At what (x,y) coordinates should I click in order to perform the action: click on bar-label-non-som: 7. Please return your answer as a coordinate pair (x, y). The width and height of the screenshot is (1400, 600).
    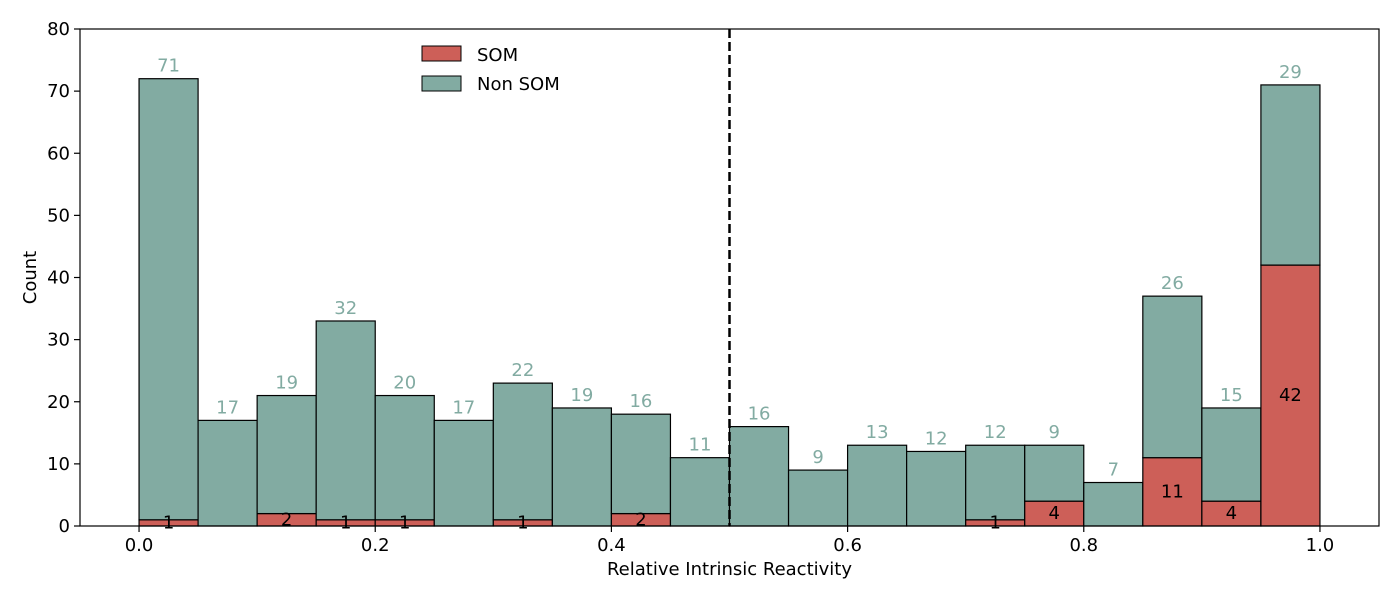
    Looking at the image, I should click on (1113, 470).